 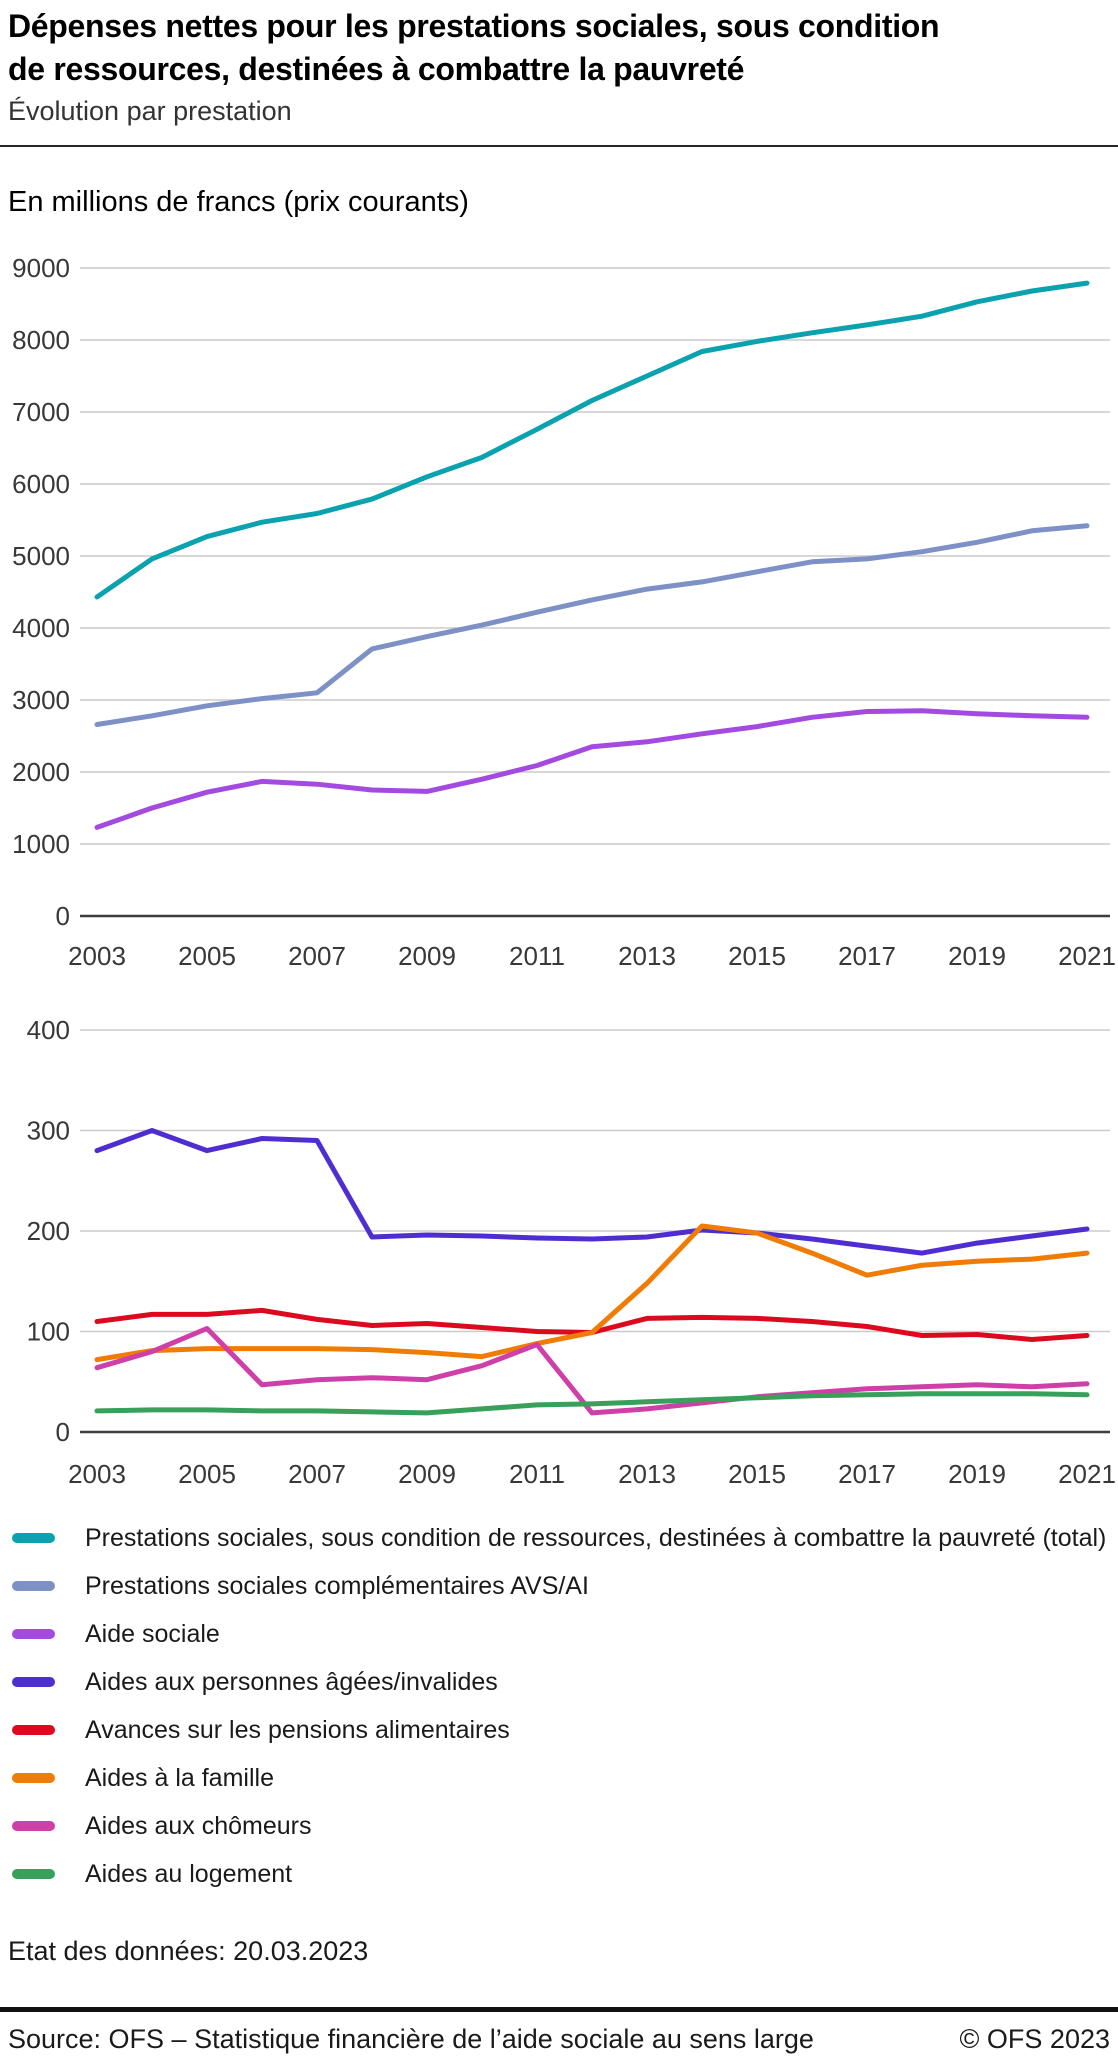 What do you see at coordinates (152, 1633) in the screenshot?
I see `legend-label: Aide sociale` at bounding box center [152, 1633].